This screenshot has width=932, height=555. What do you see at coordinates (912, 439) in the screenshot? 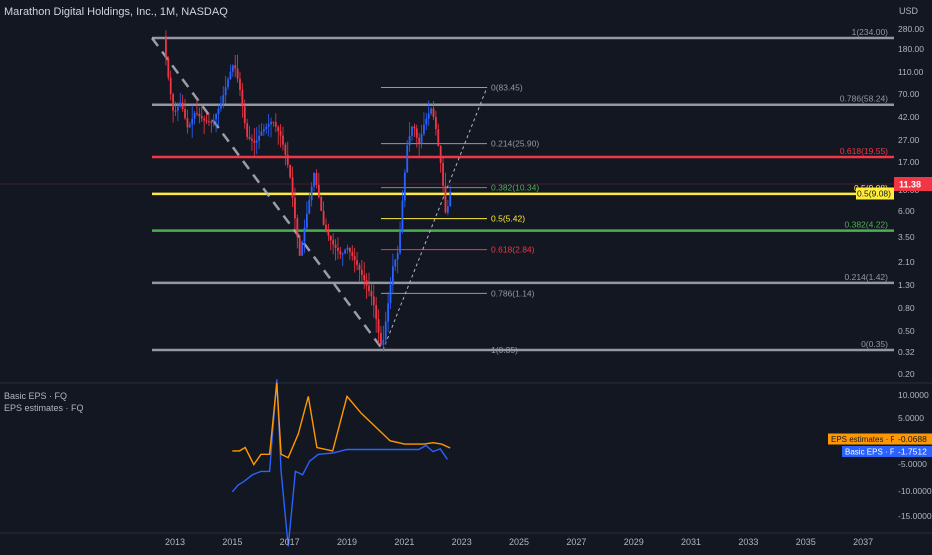
I see `eps-estimates-value: -0.0688` at bounding box center [912, 439].